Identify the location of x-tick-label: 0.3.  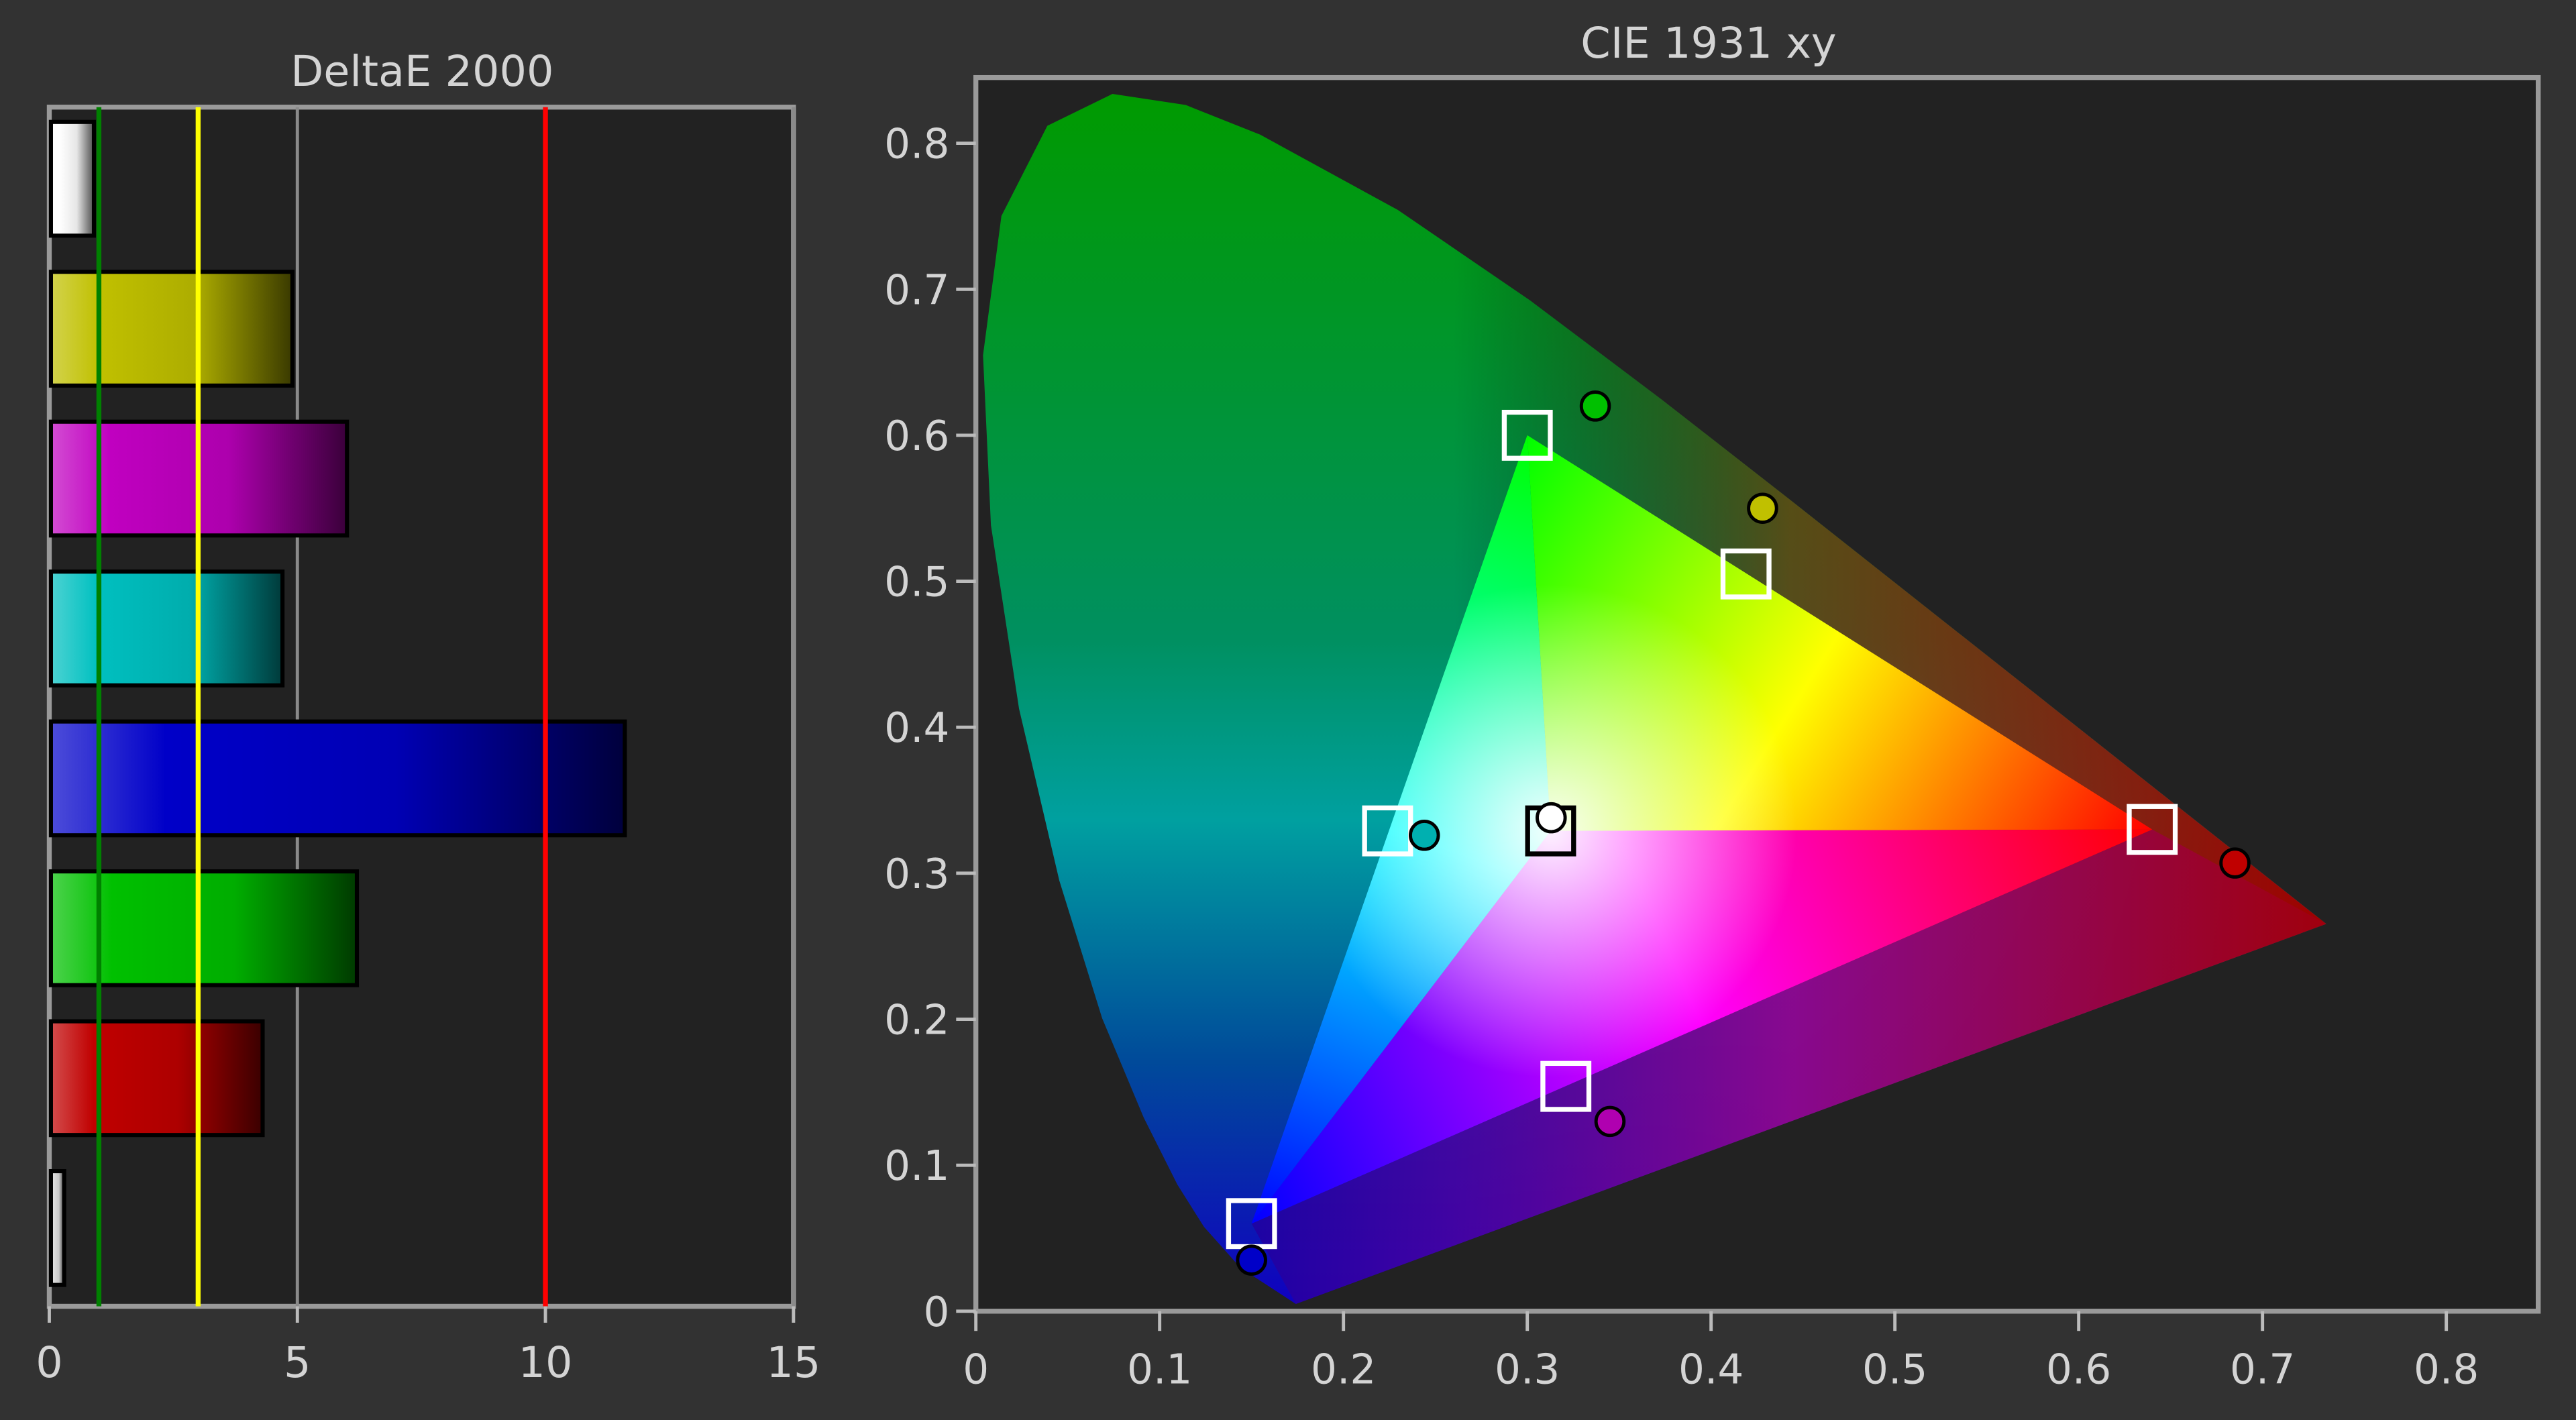
(1527, 1370).